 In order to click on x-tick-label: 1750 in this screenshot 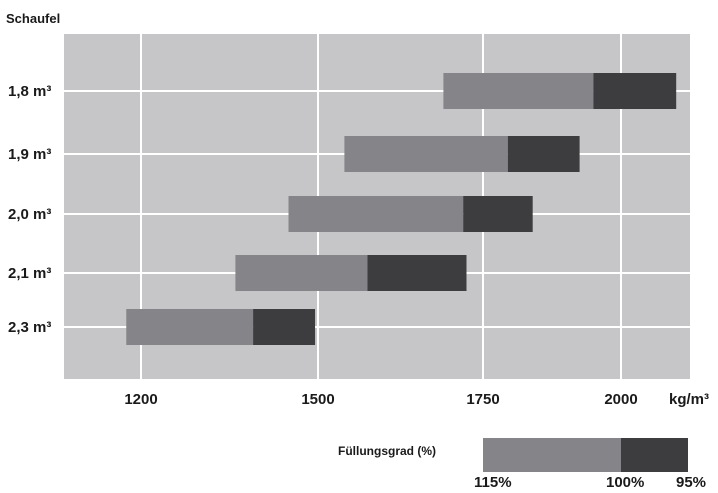, I will do `click(482, 399)`.